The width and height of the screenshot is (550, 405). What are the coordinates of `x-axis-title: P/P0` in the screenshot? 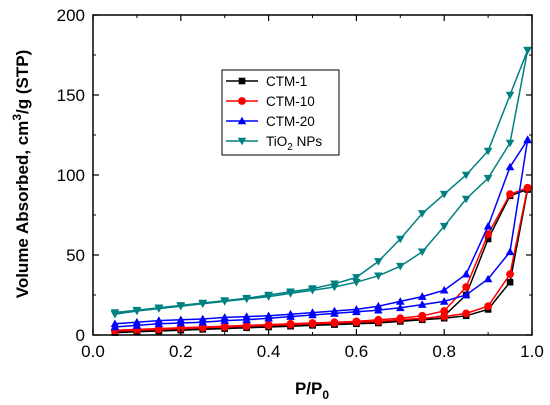 It's located at (312, 390).